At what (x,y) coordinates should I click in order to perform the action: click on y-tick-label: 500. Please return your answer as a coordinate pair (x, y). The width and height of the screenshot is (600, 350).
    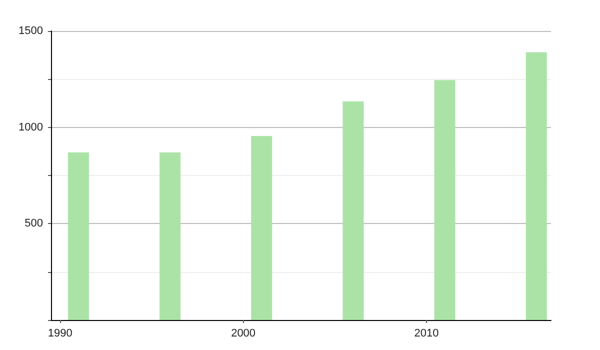
    Looking at the image, I should click on (33, 224).